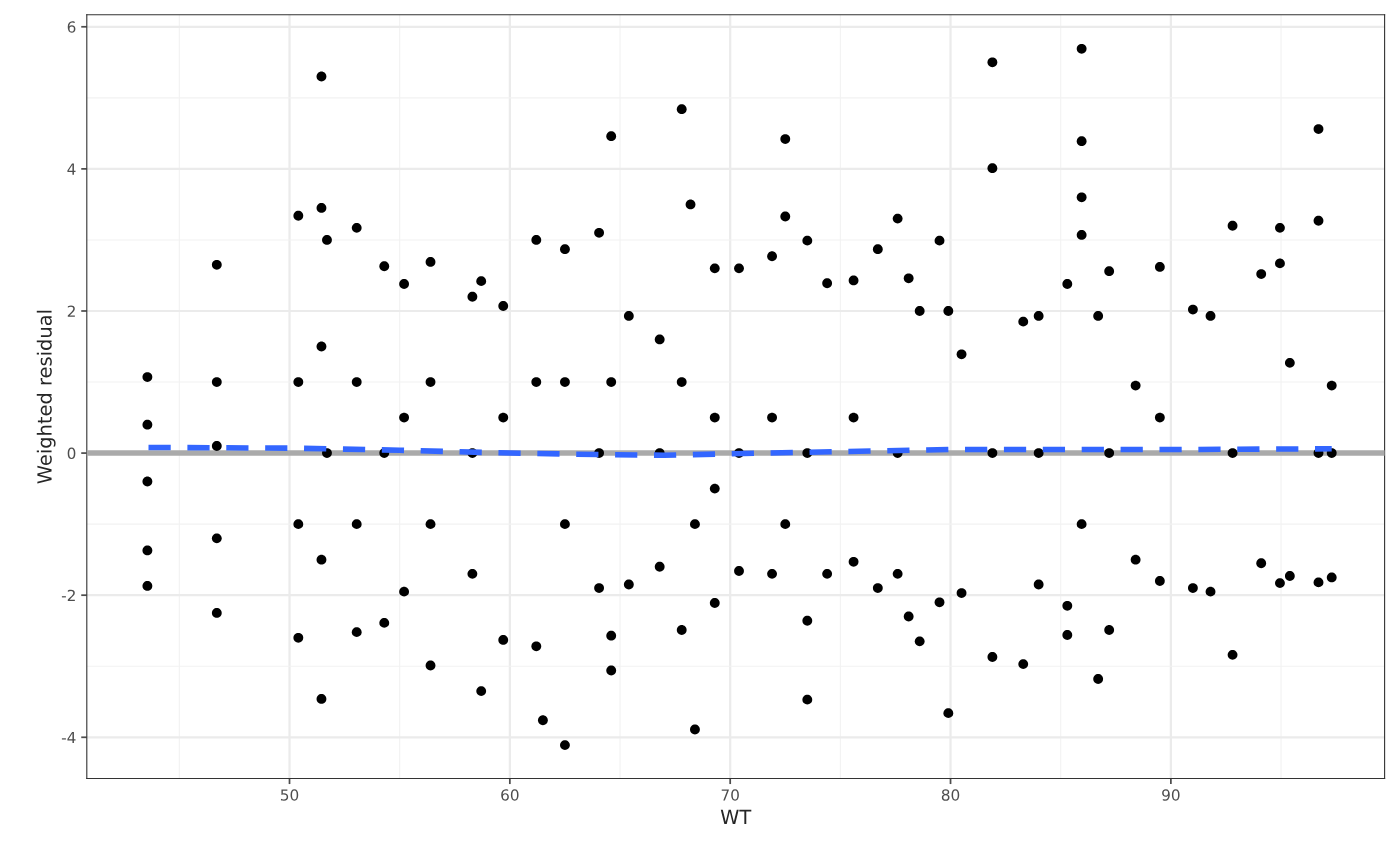 The image size is (1400, 865). What do you see at coordinates (1171, 795) in the screenshot?
I see `x-tick-label: 90` at bounding box center [1171, 795].